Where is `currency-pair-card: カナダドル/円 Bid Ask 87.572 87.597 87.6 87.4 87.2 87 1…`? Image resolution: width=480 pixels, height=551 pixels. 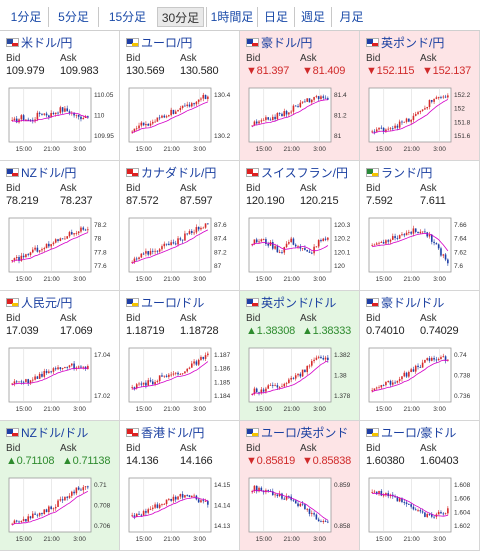 currency-pair-card: カナダドル/円 Bid Ask 87.572 87.597 87.6 87.4 87.2 87 1… is located at coordinates (180, 226).